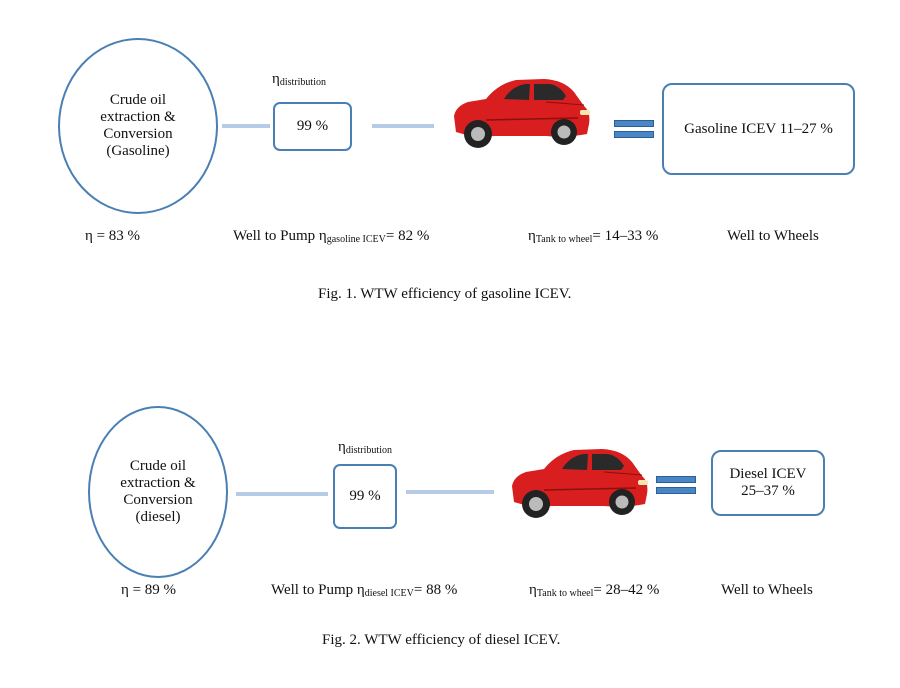 This screenshot has width=900, height=688. What do you see at coordinates (445, 294) in the screenshot?
I see `figure-caption: Fig. 1. WTW efficiency of gasoline ICEV.` at bounding box center [445, 294].